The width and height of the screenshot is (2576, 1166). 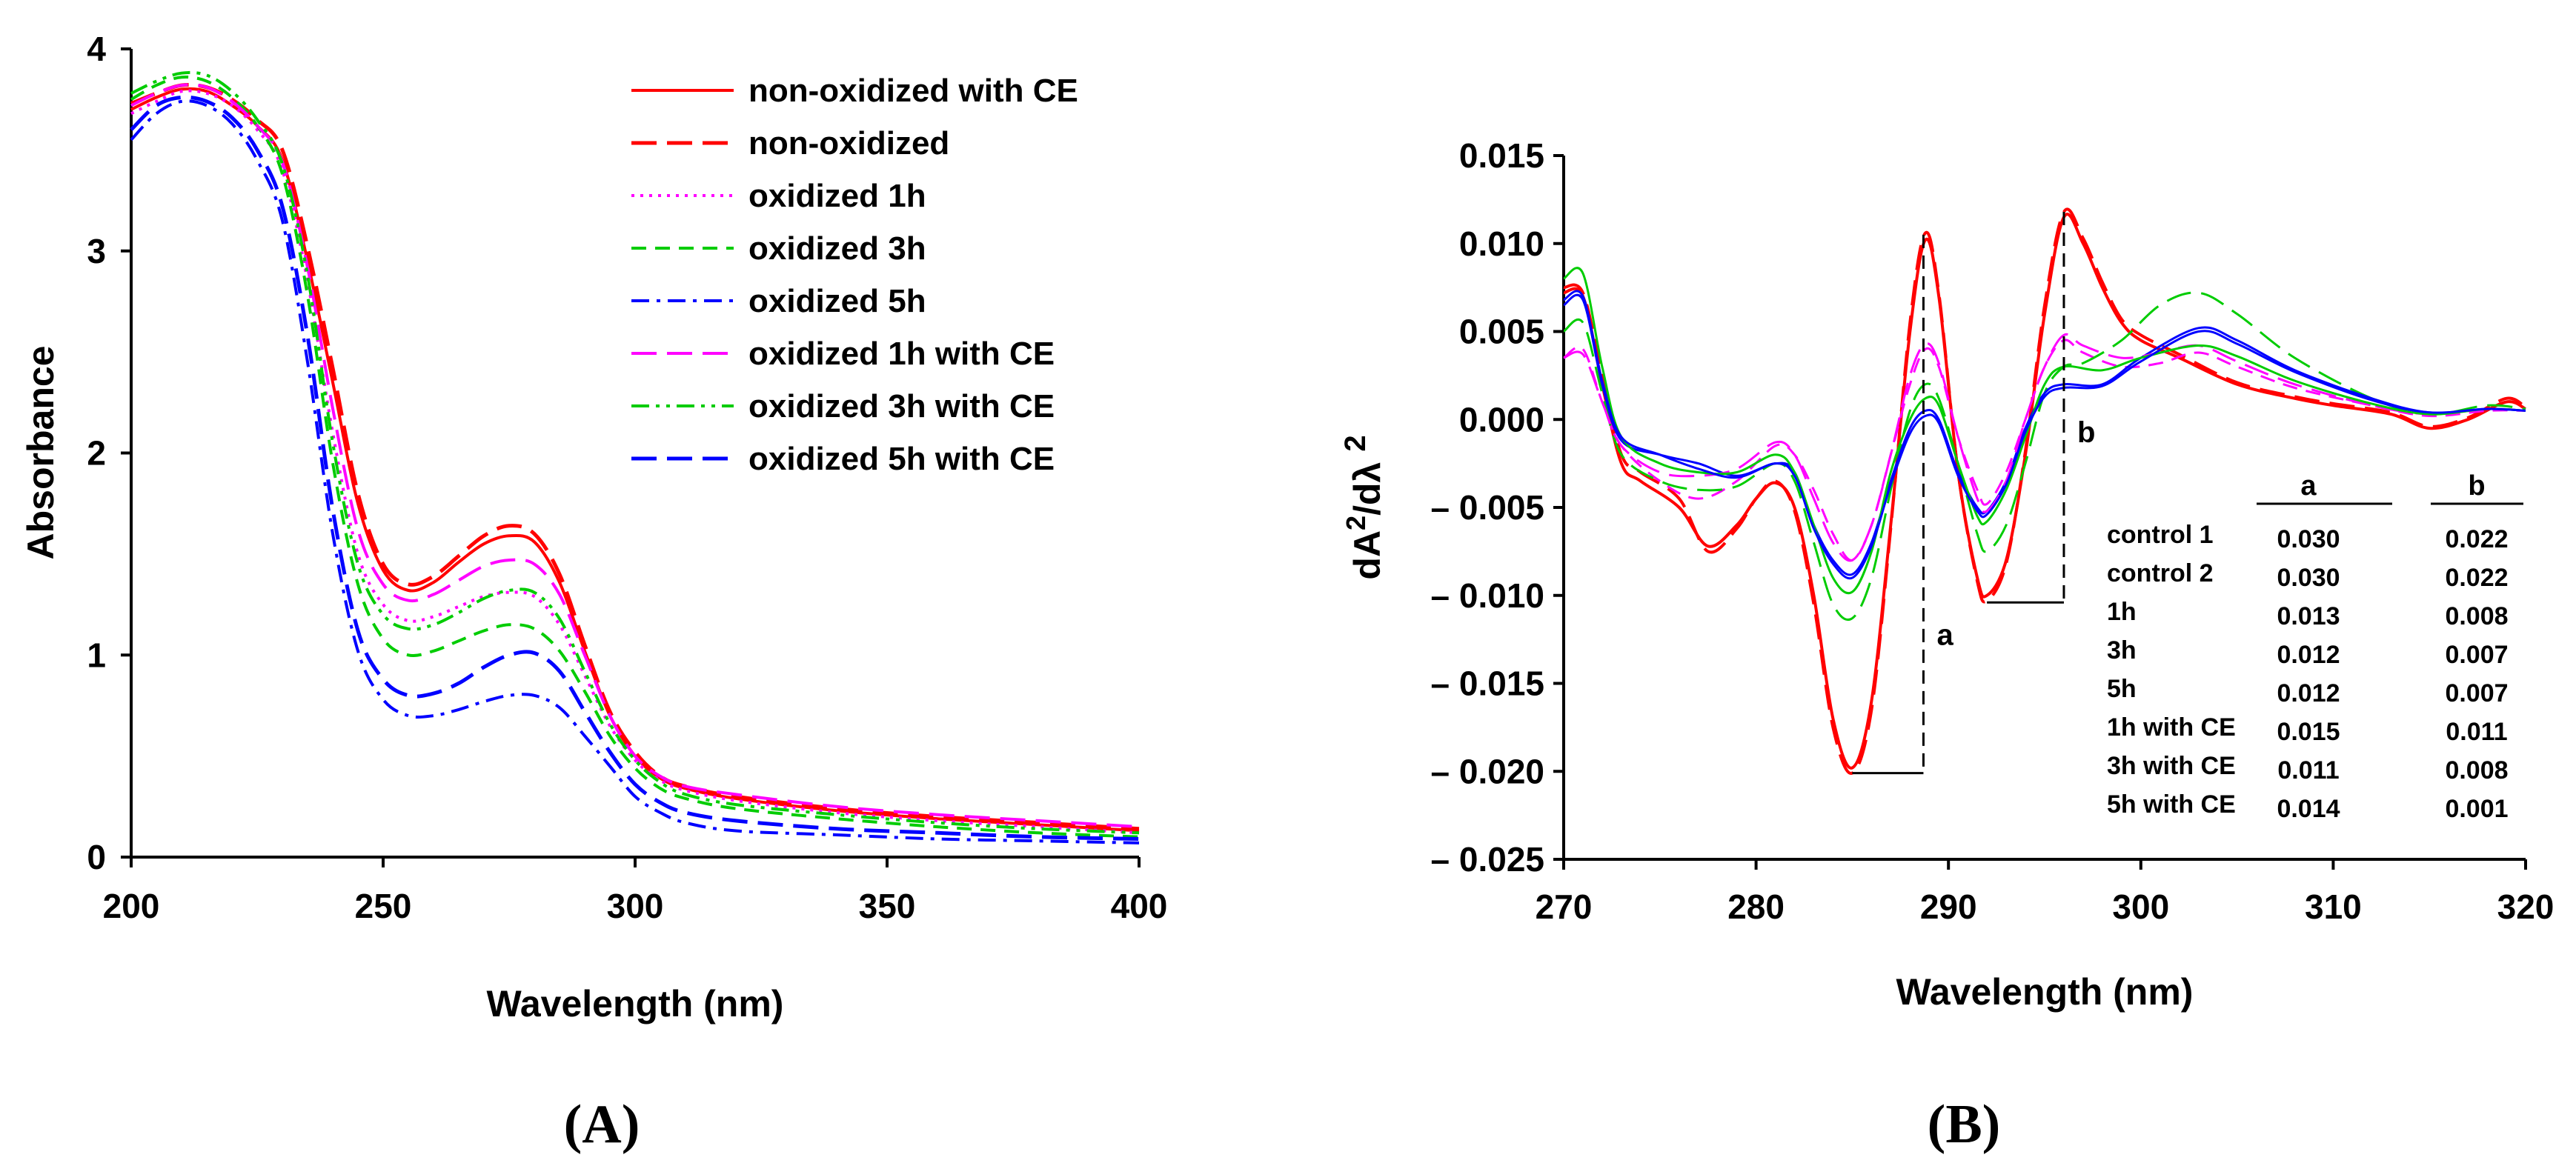 I want to click on panel-b-x-tick-label: 320, so click(x=2526, y=907).